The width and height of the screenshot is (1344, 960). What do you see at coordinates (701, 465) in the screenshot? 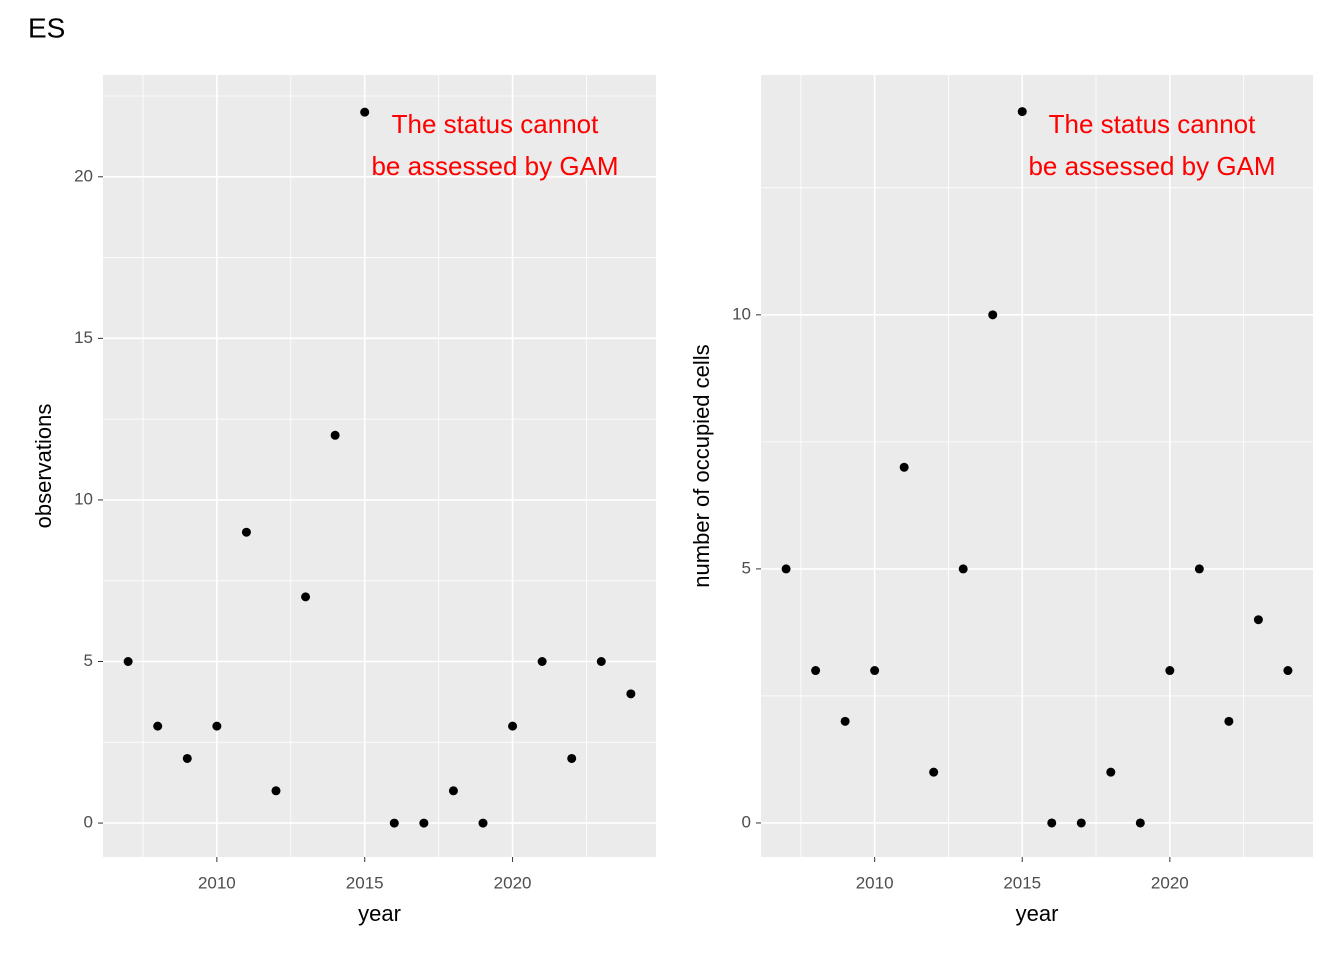
I see `y-axis-title: number of occupied cells` at bounding box center [701, 465].